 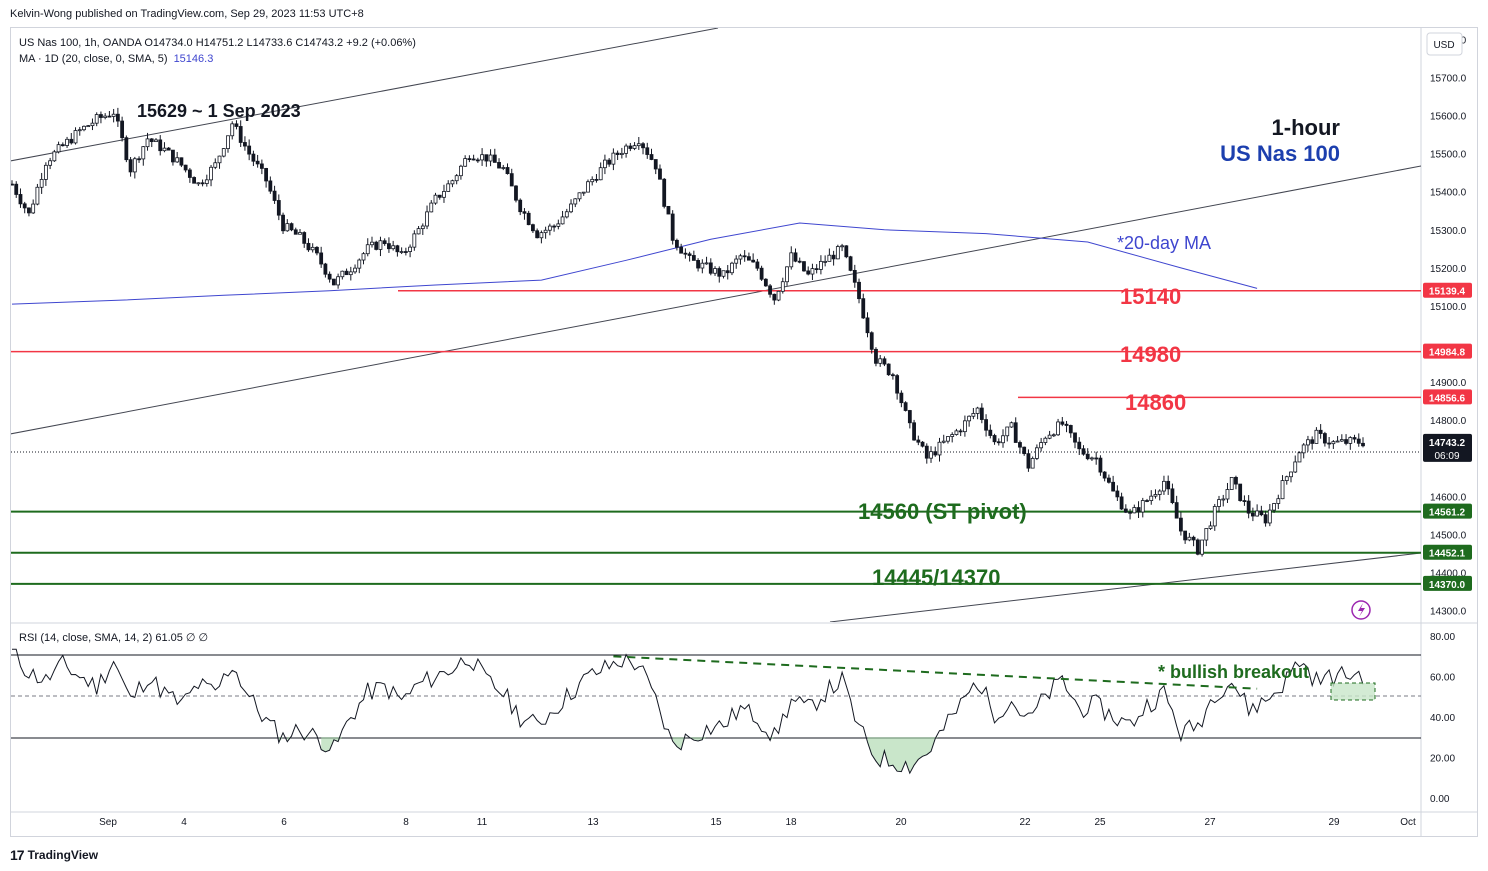 What do you see at coordinates (634, 263) in the screenshot?
I see `ma-20-day-line` at bounding box center [634, 263].